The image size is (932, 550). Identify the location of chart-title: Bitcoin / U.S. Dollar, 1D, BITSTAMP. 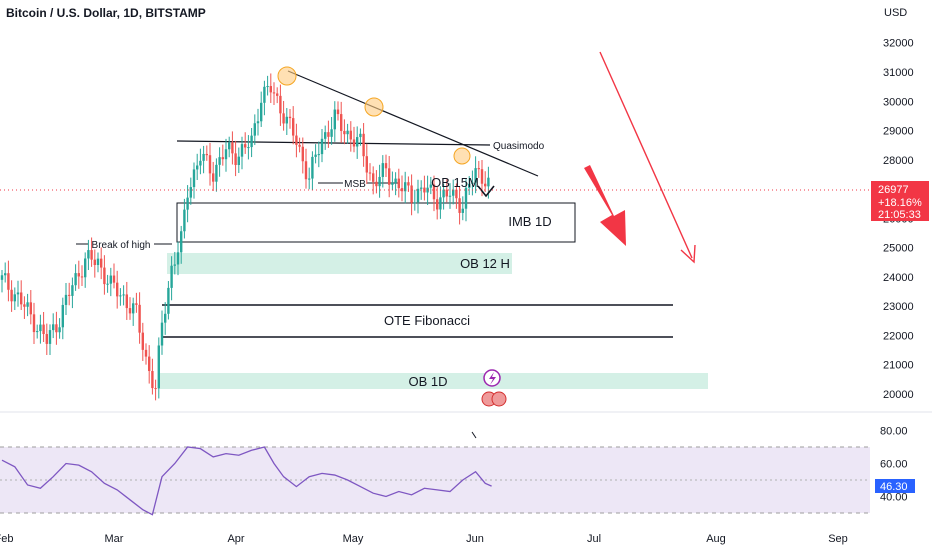
(106, 13).